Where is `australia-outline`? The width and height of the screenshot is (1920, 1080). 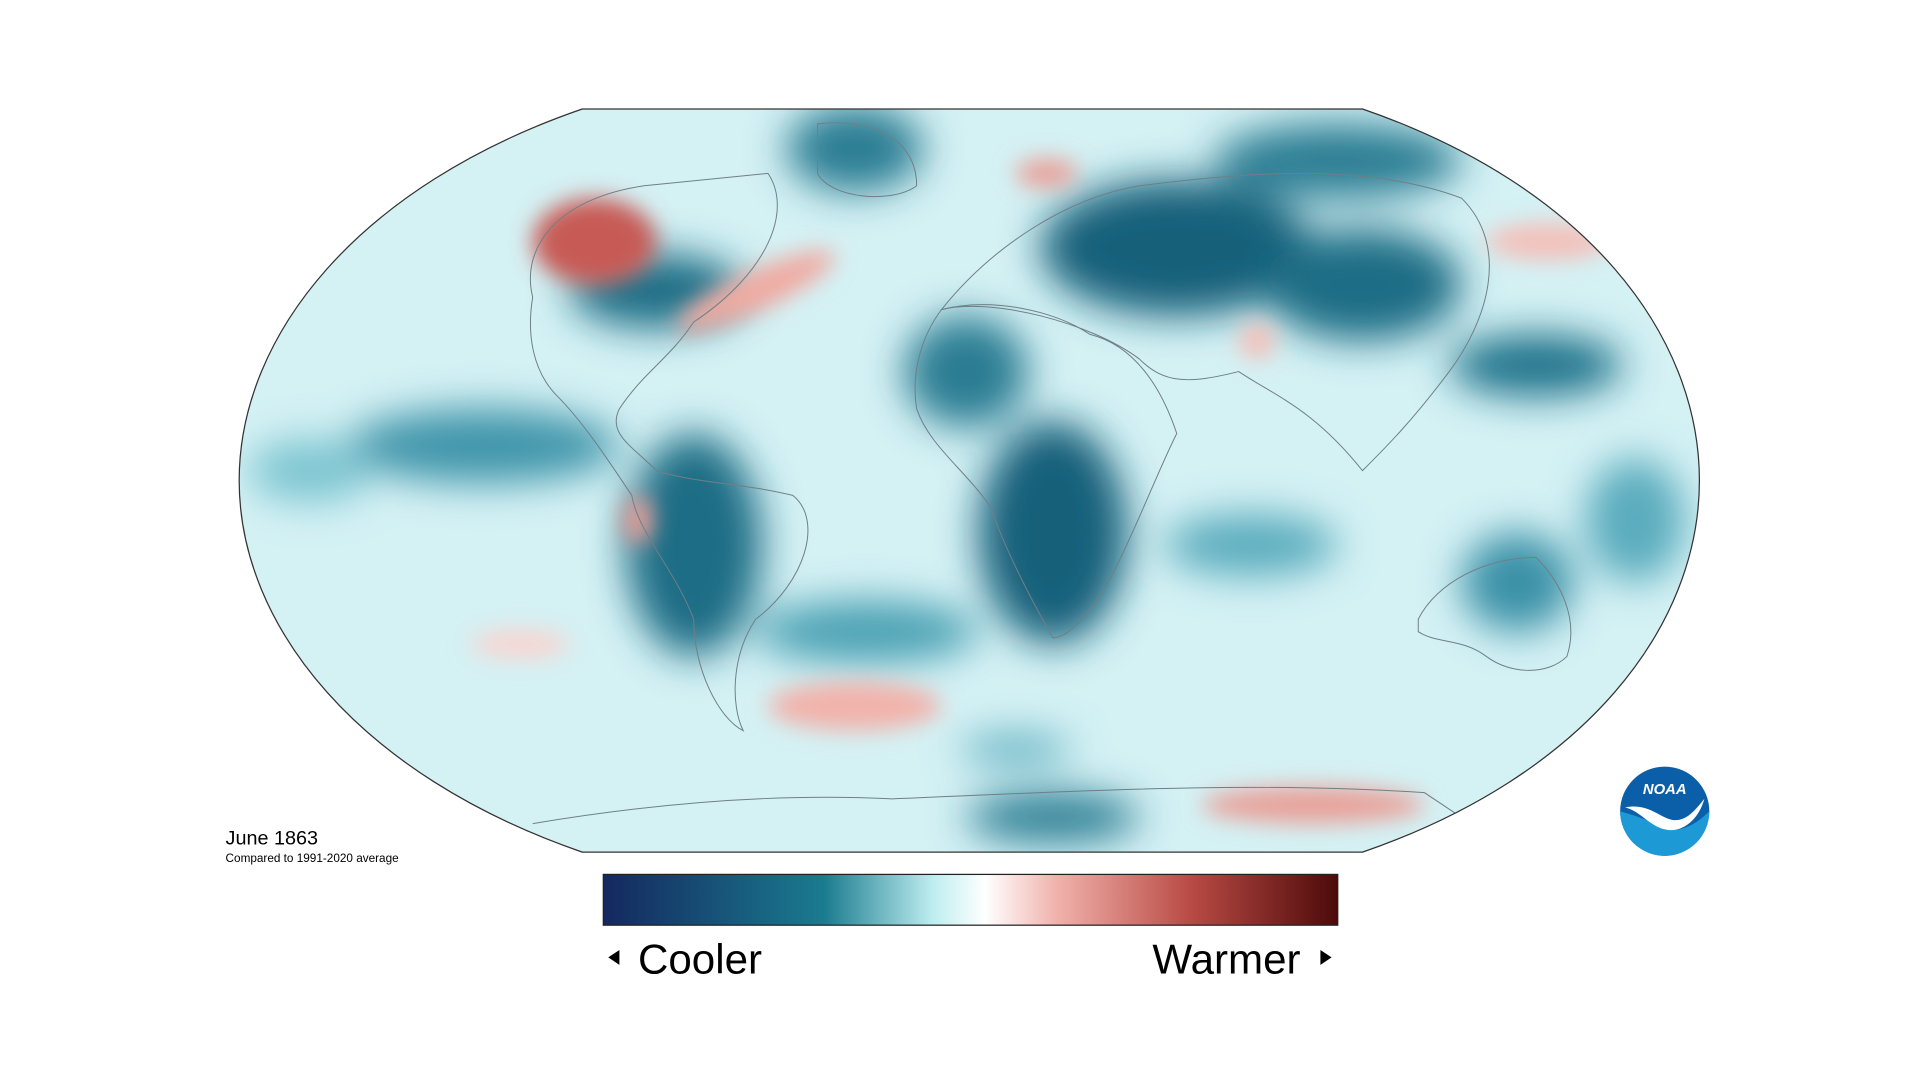 australia-outline is located at coordinates (1494, 613).